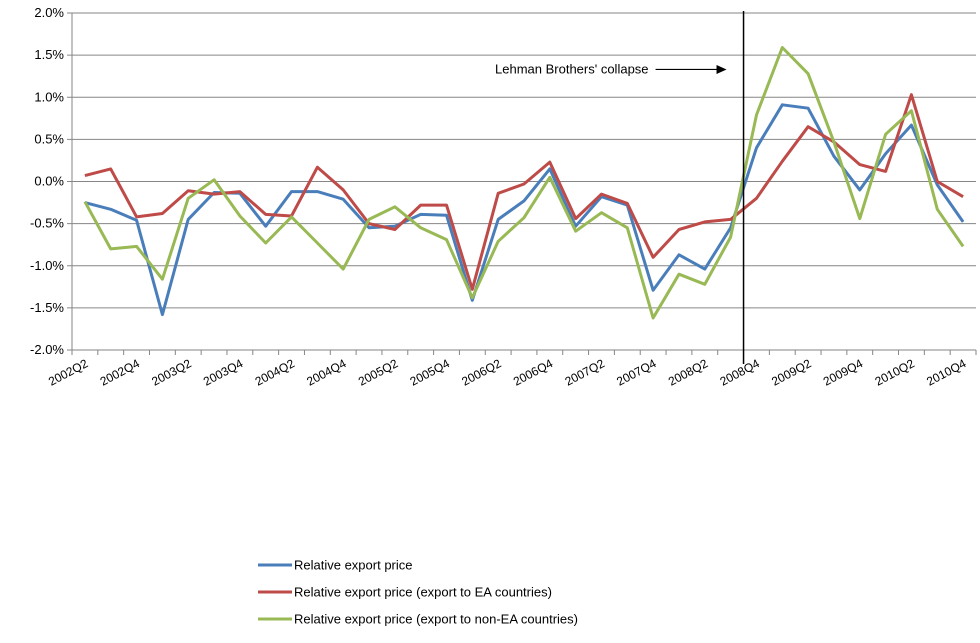 The image size is (980, 643). I want to click on y-tick-label: 0.0%, so click(49, 181).